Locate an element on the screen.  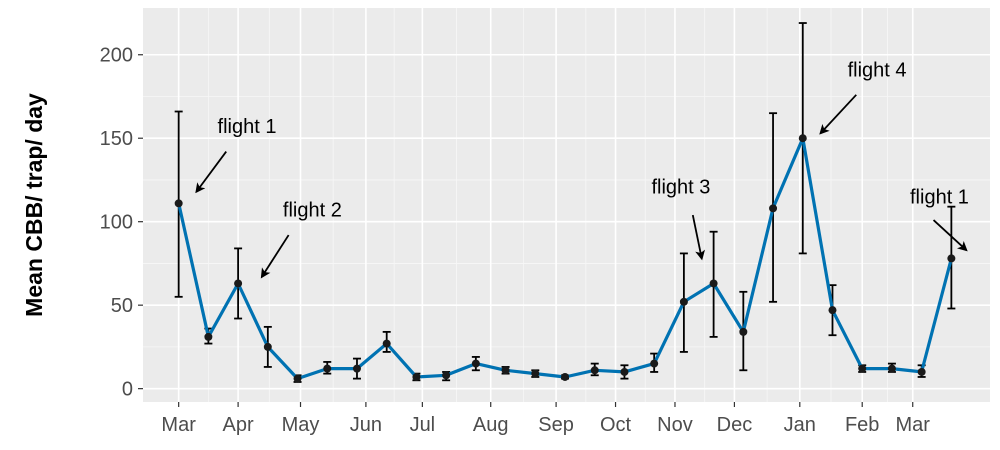
y-axis-title: Mean CBB/ trap/ day is located at coordinates (34, 205).